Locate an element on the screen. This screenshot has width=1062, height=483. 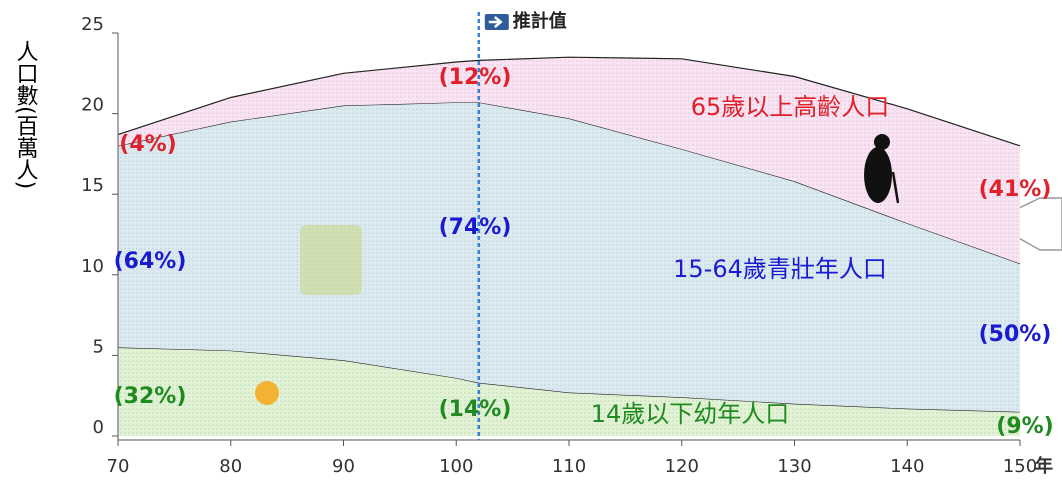
x-tick-label: 100 is located at coordinates (456, 466).